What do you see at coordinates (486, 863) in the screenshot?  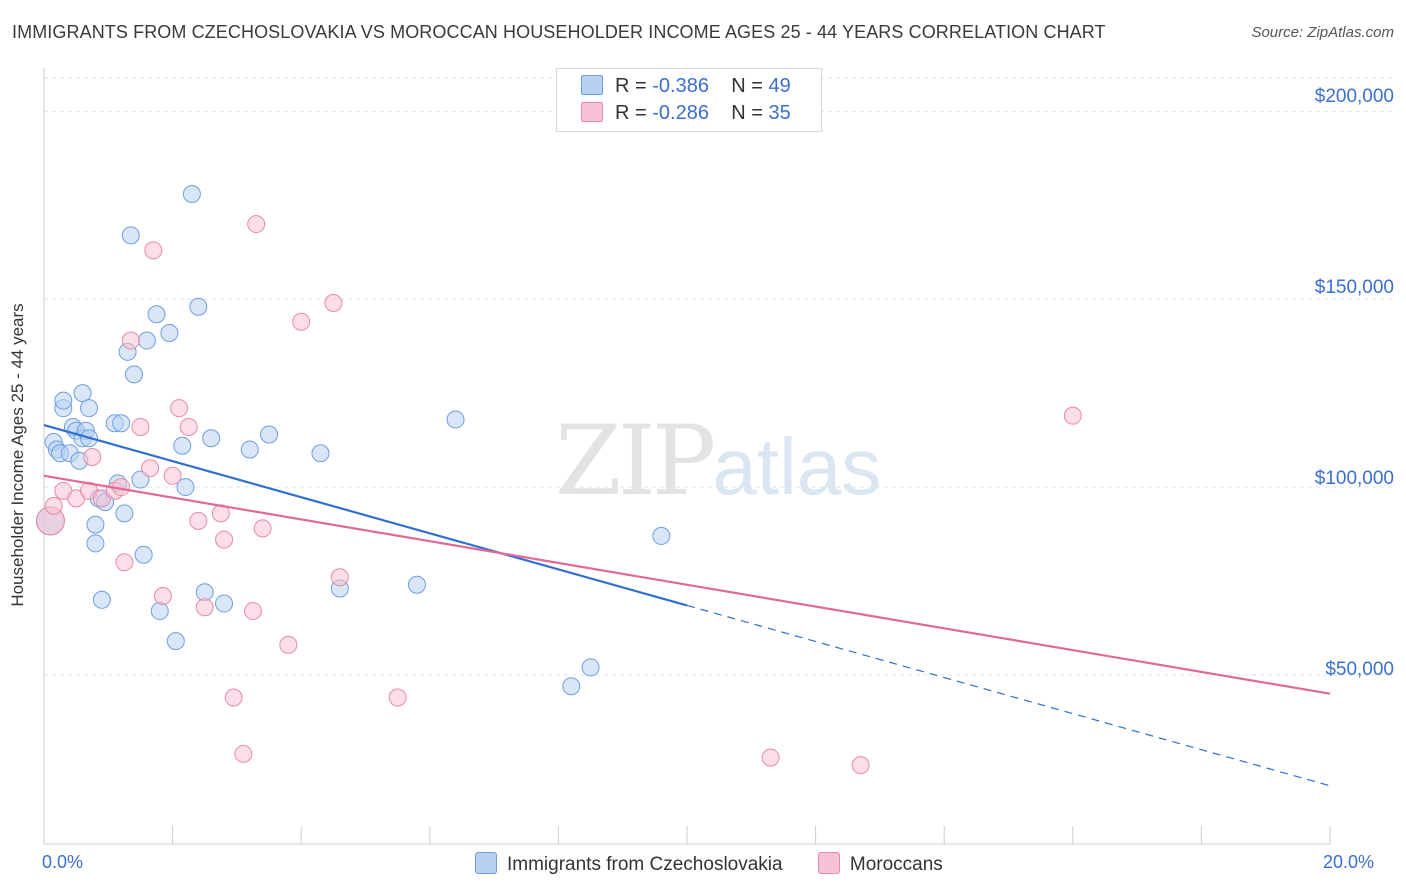 I see `series-swatch-blue` at bounding box center [486, 863].